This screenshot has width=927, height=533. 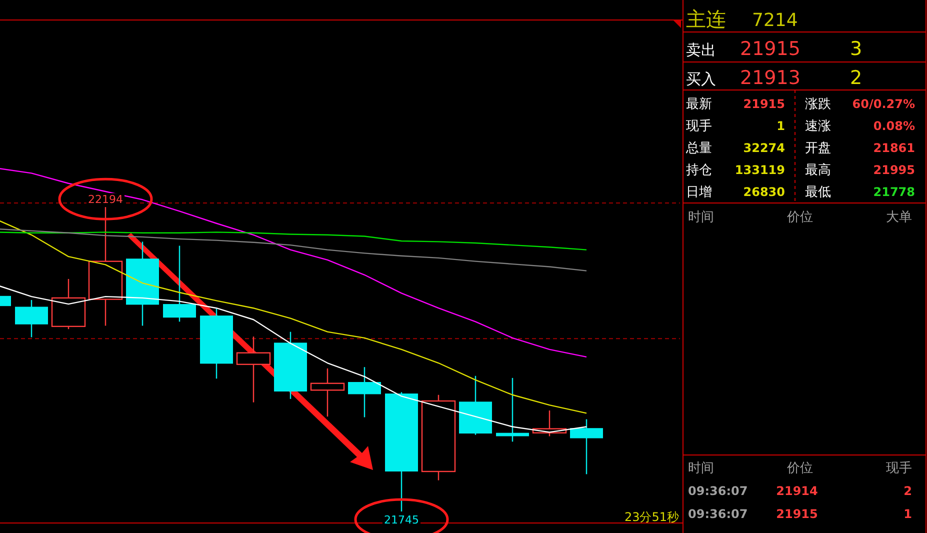 I want to click on text: 主连, so click(x=706, y=19).